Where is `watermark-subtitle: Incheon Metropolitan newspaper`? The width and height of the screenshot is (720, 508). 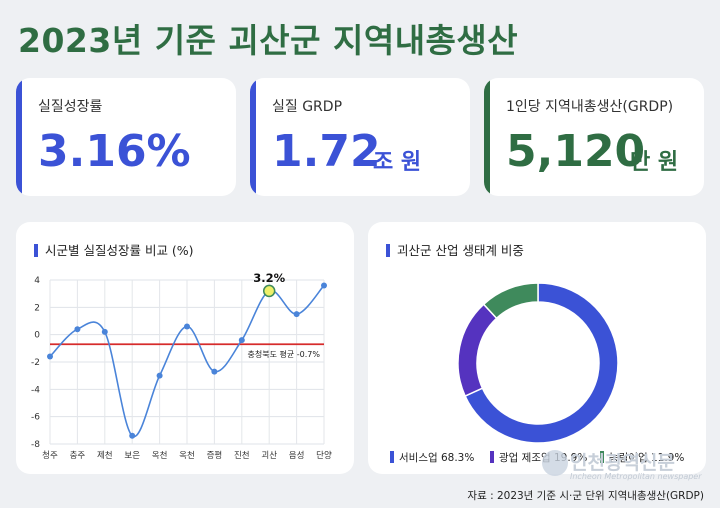
watermark-subtitle: Incheon Metropolitan newspaper is located at coordinates (636, 476).